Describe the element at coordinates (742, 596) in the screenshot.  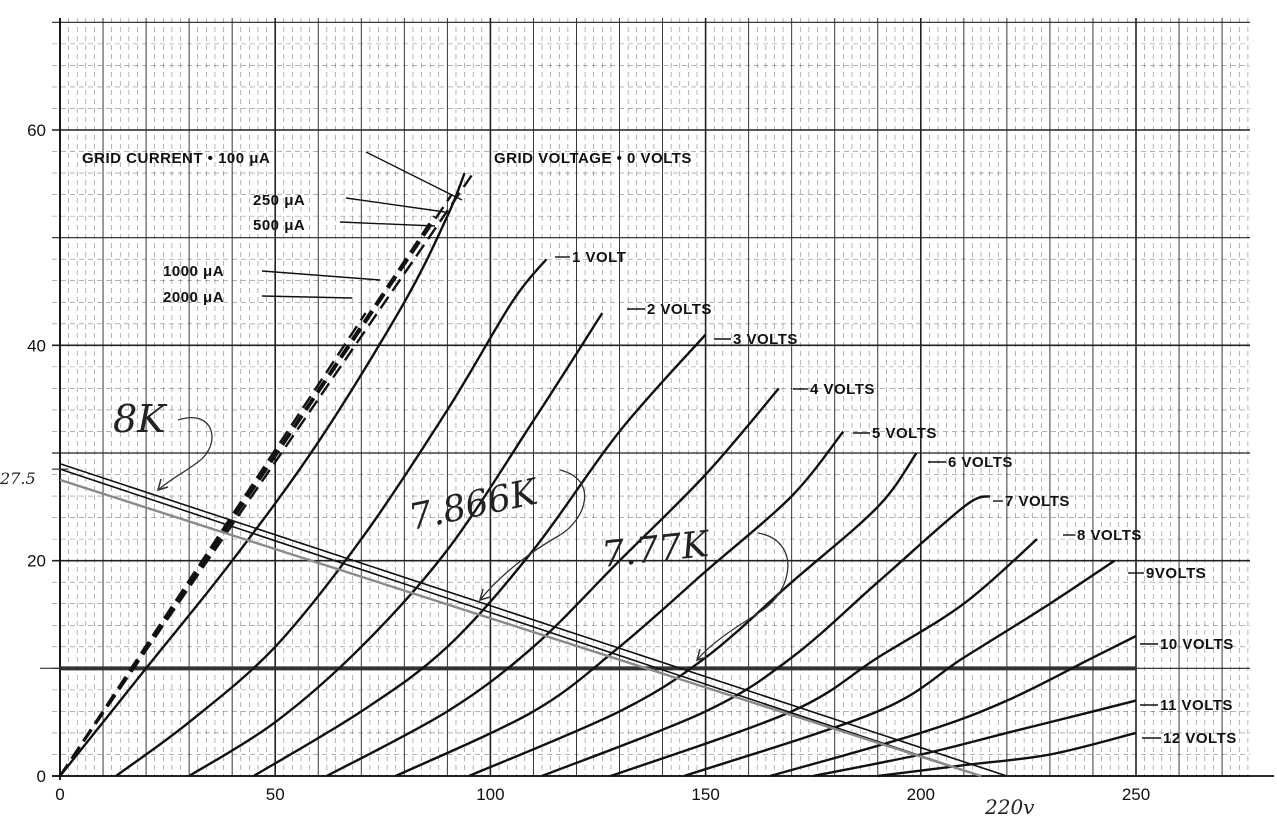
I see `arrow-777k` at that location.